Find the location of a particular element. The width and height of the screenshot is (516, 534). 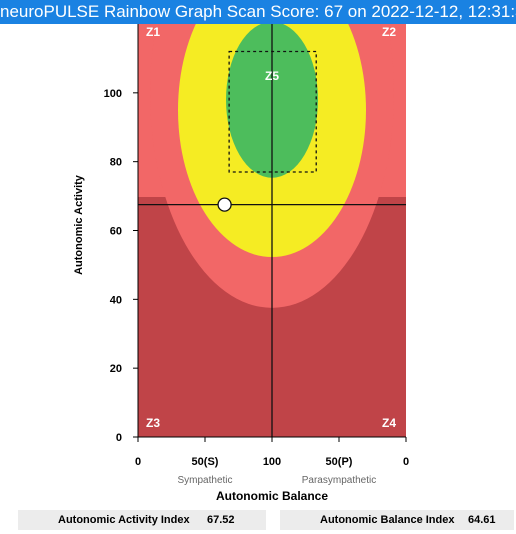

x-axis-title: Autonomic Balance is located at coordinates (272, 496).